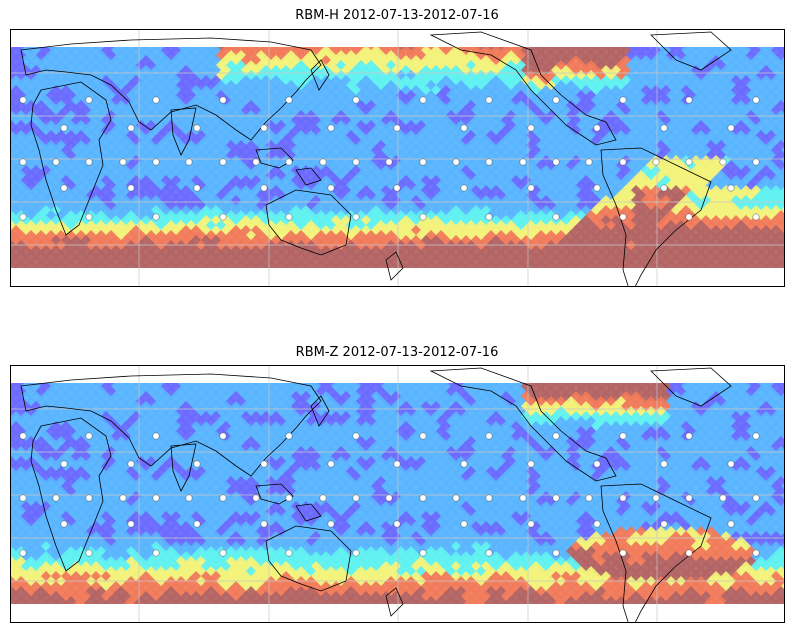 This screenshot has height=633, width=794. I want to click on panel-title-rbm-z: RBM-Z 2012-07-13-2012-07-16, so click(397, 352).